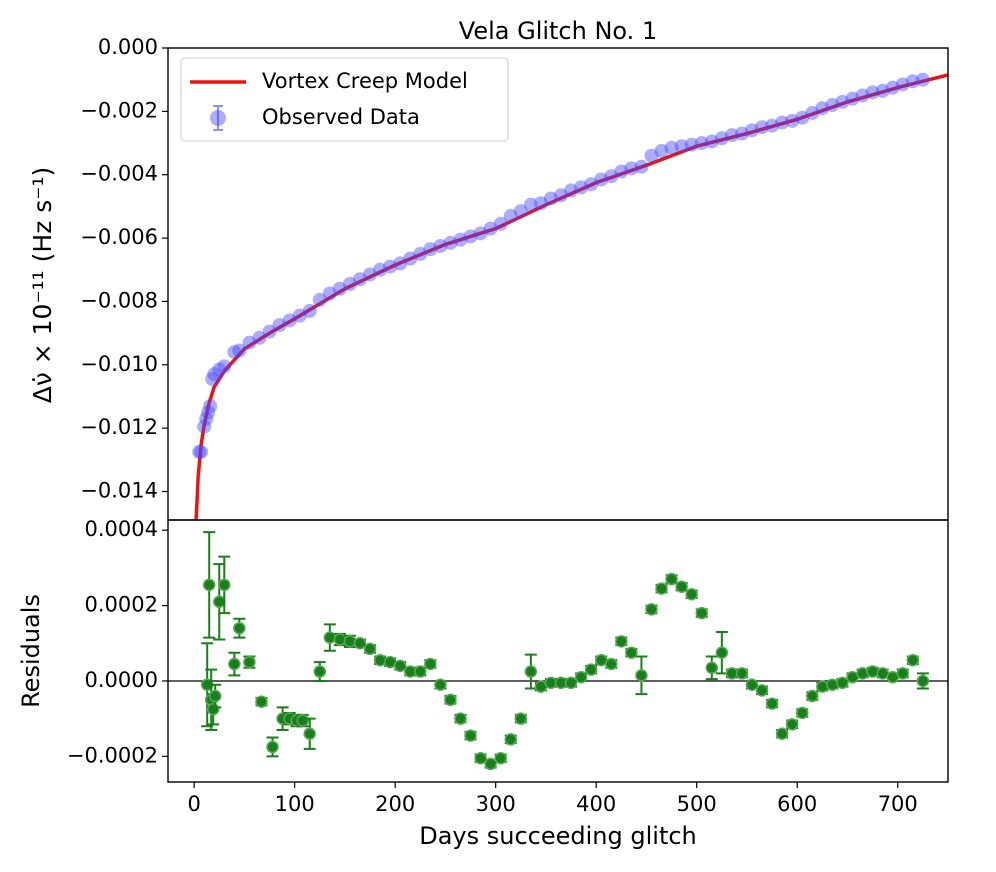 This screenshot has height=872, width=996. Describe the element at coordinates (119, 300) in the screenshot. I see `y-tick-label: −0.008` at that location.